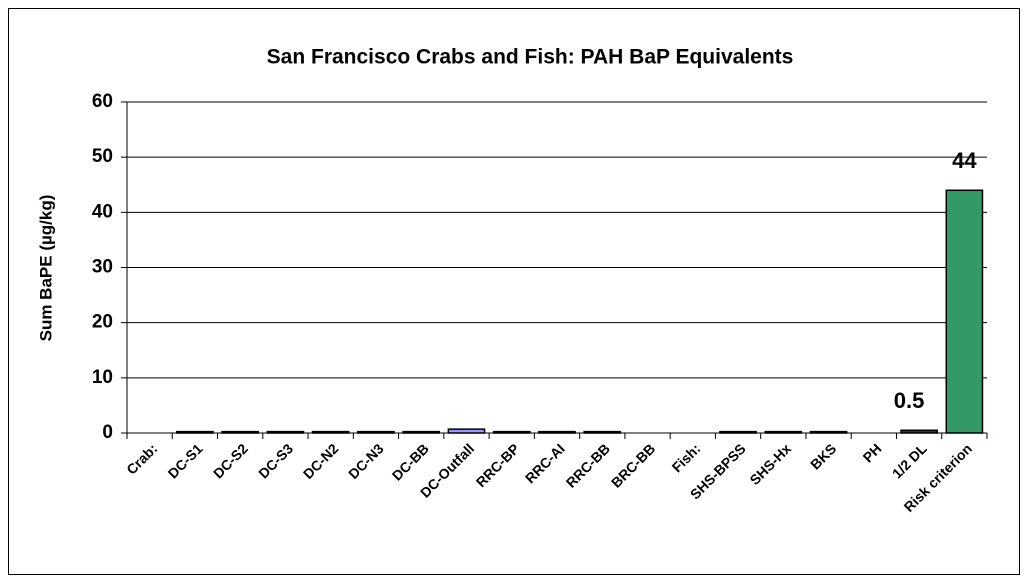  Describe the element at coordinates (102, 267) in the screenshot. I see `y-tick-label: 30` at that location.